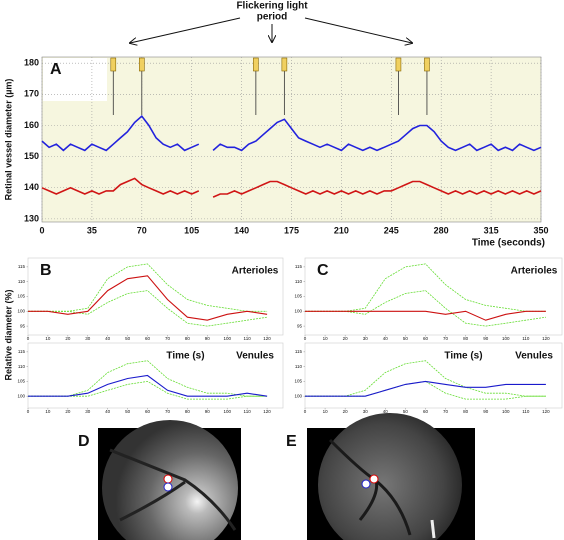 Image resolution: width=564 pixels, height=540 pixels. Describe the element at coordinates (508, 243) in the screenshot. I see `x-axis-label: Time (seconds)` at that location.